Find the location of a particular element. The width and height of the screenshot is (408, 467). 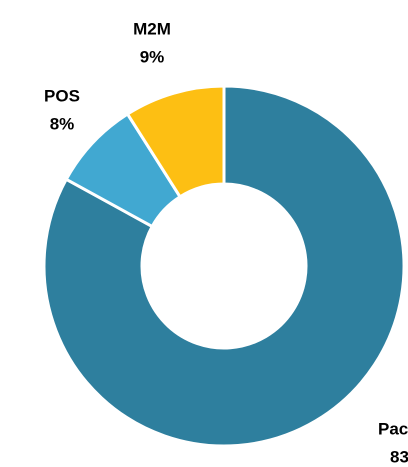

slice-name: POS is located at coordinates (62, 95).